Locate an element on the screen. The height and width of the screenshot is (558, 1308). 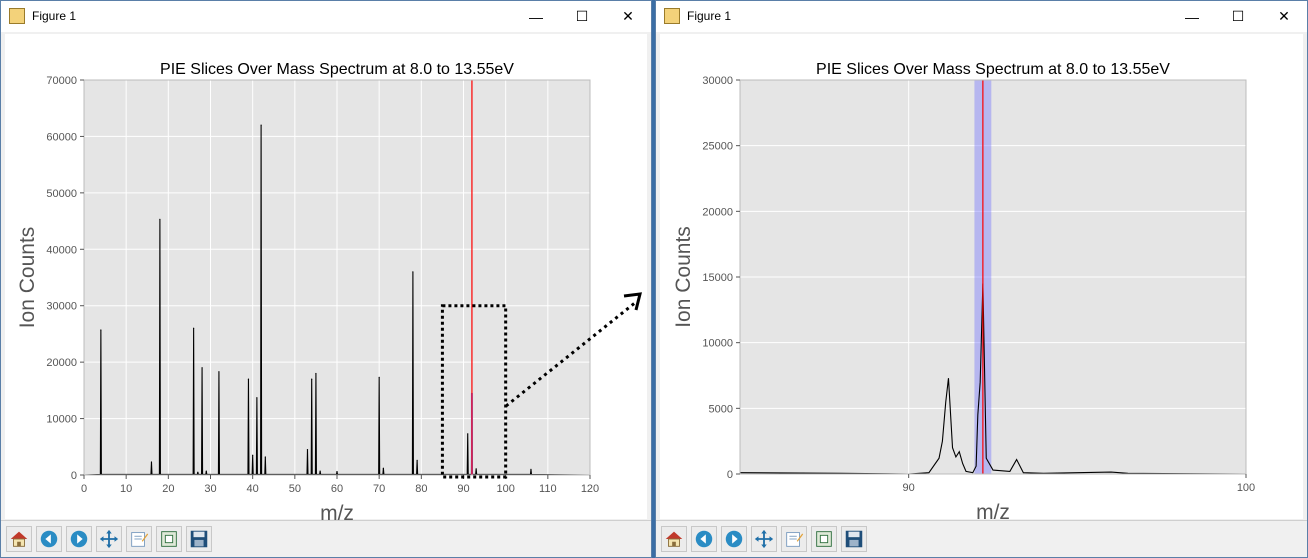
navigation-toolbar is located at coordinates (981, 538).